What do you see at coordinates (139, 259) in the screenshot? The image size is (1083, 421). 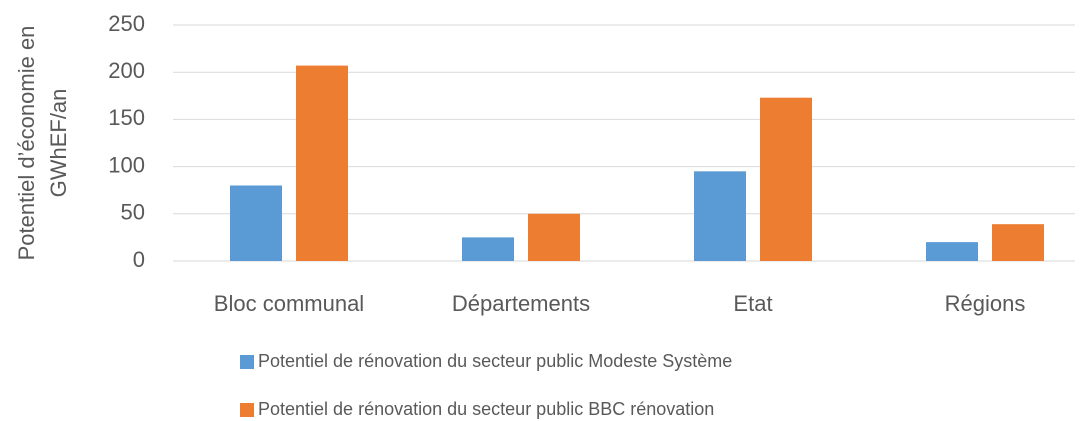 I see `y-tick-label: 0` at bounding box center [139, 259].